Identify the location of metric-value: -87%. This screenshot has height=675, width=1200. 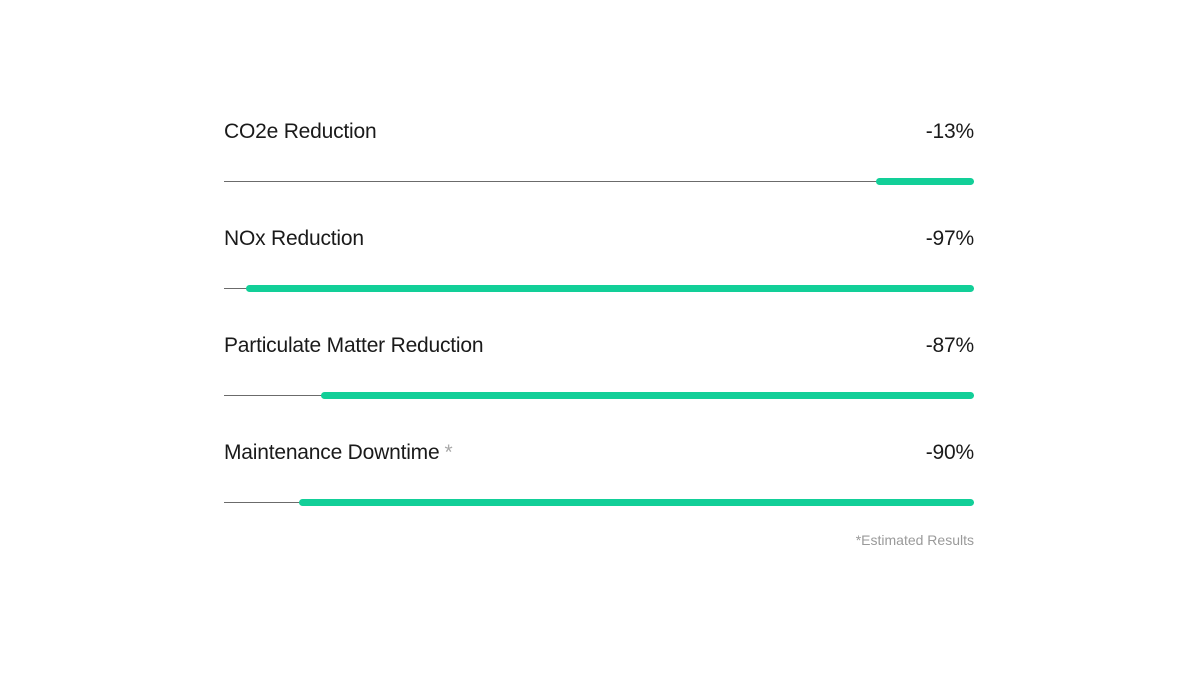
(949, 345).